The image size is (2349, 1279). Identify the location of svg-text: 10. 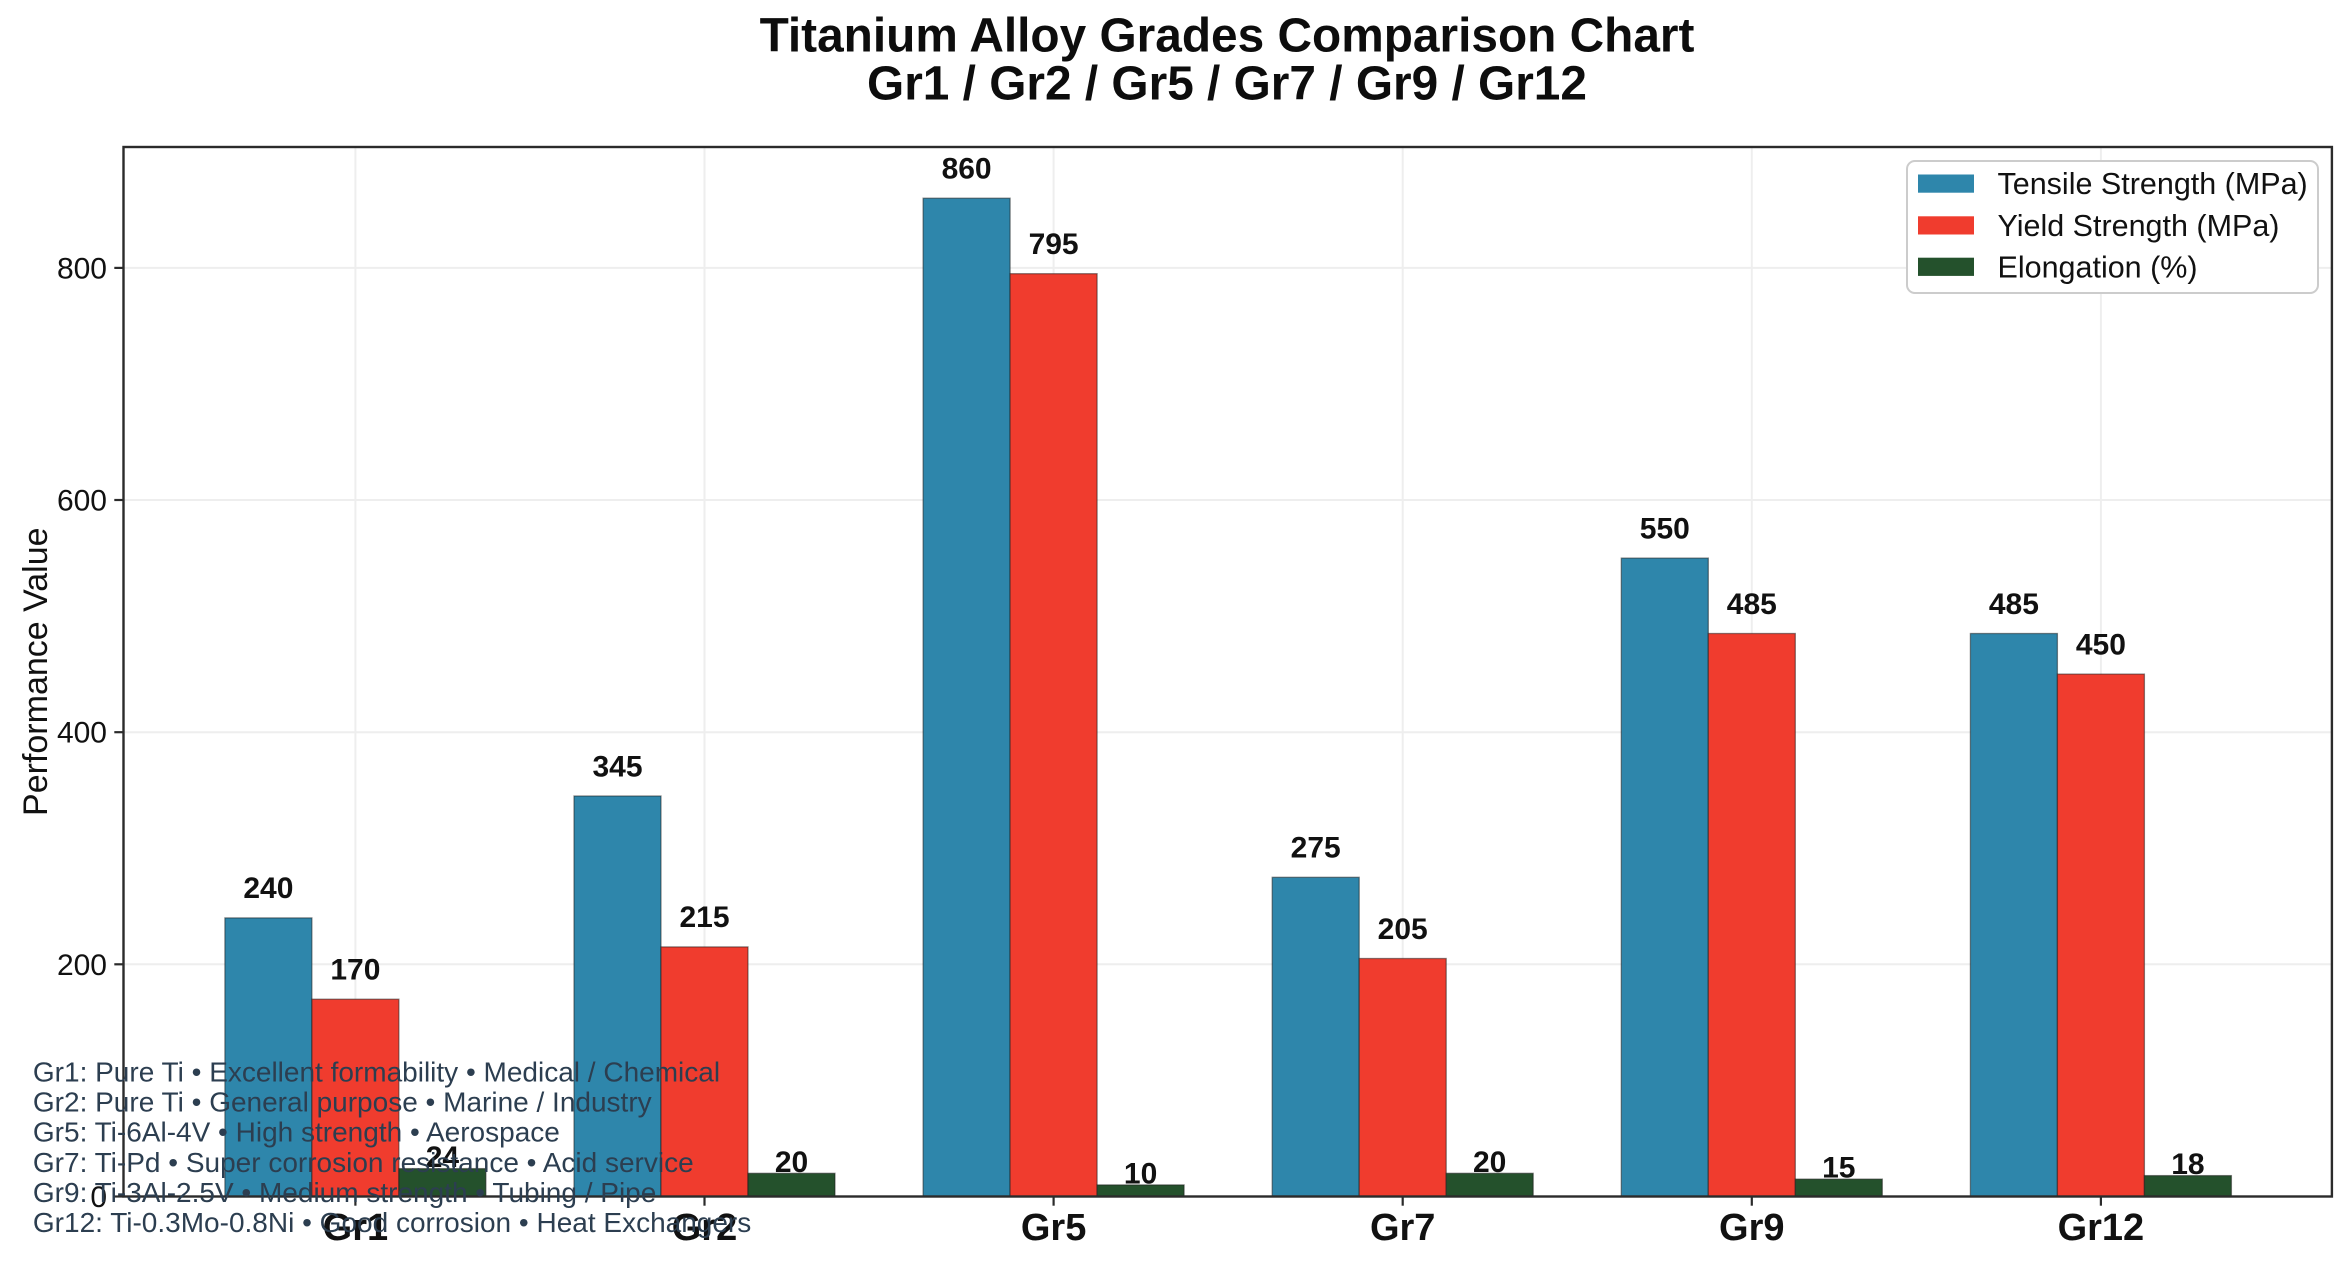
(1140, 1173).